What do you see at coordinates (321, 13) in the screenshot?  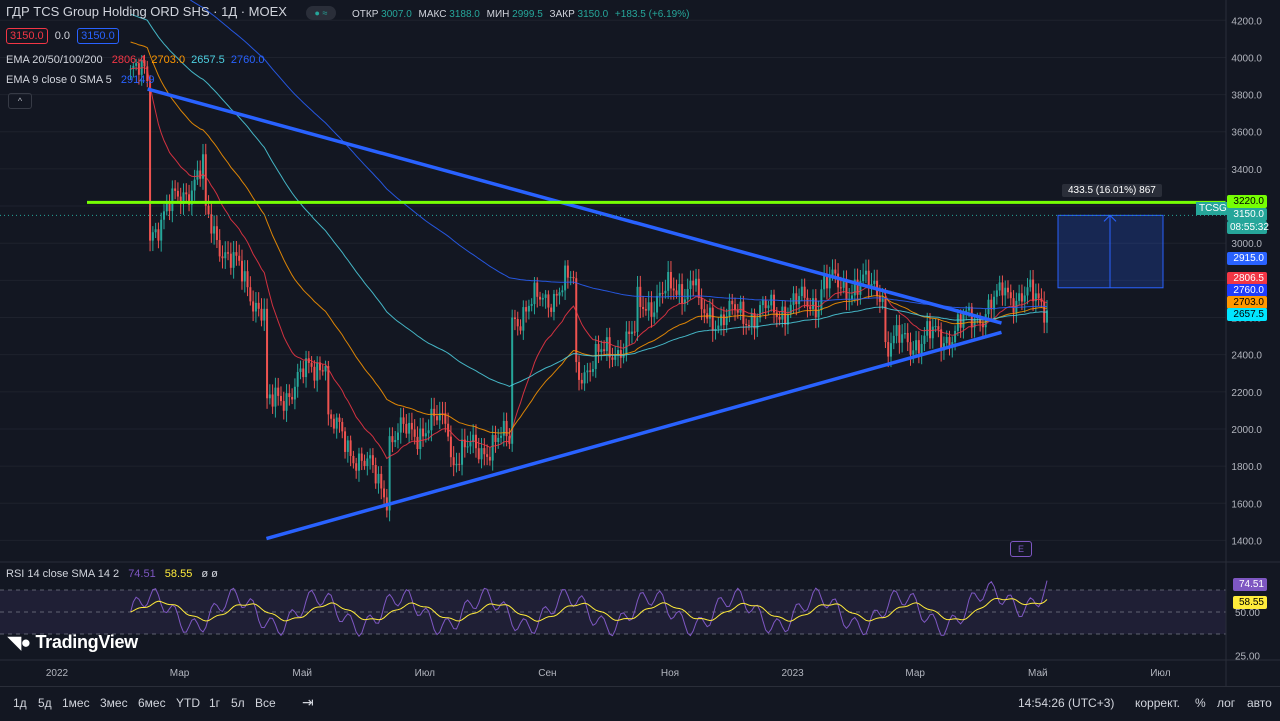 I see `symbol-status-icons: ● ≈` at bounding box center [321, 13].